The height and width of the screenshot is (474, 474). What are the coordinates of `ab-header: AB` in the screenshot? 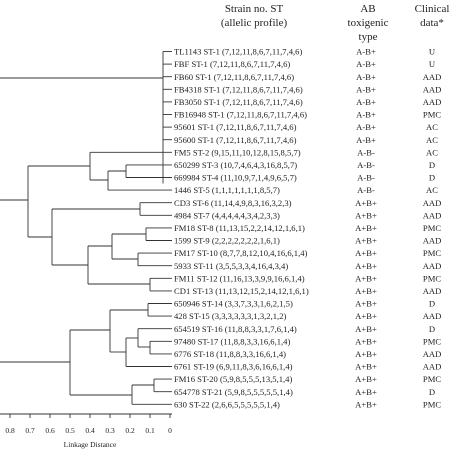 It's located at (367, 9).